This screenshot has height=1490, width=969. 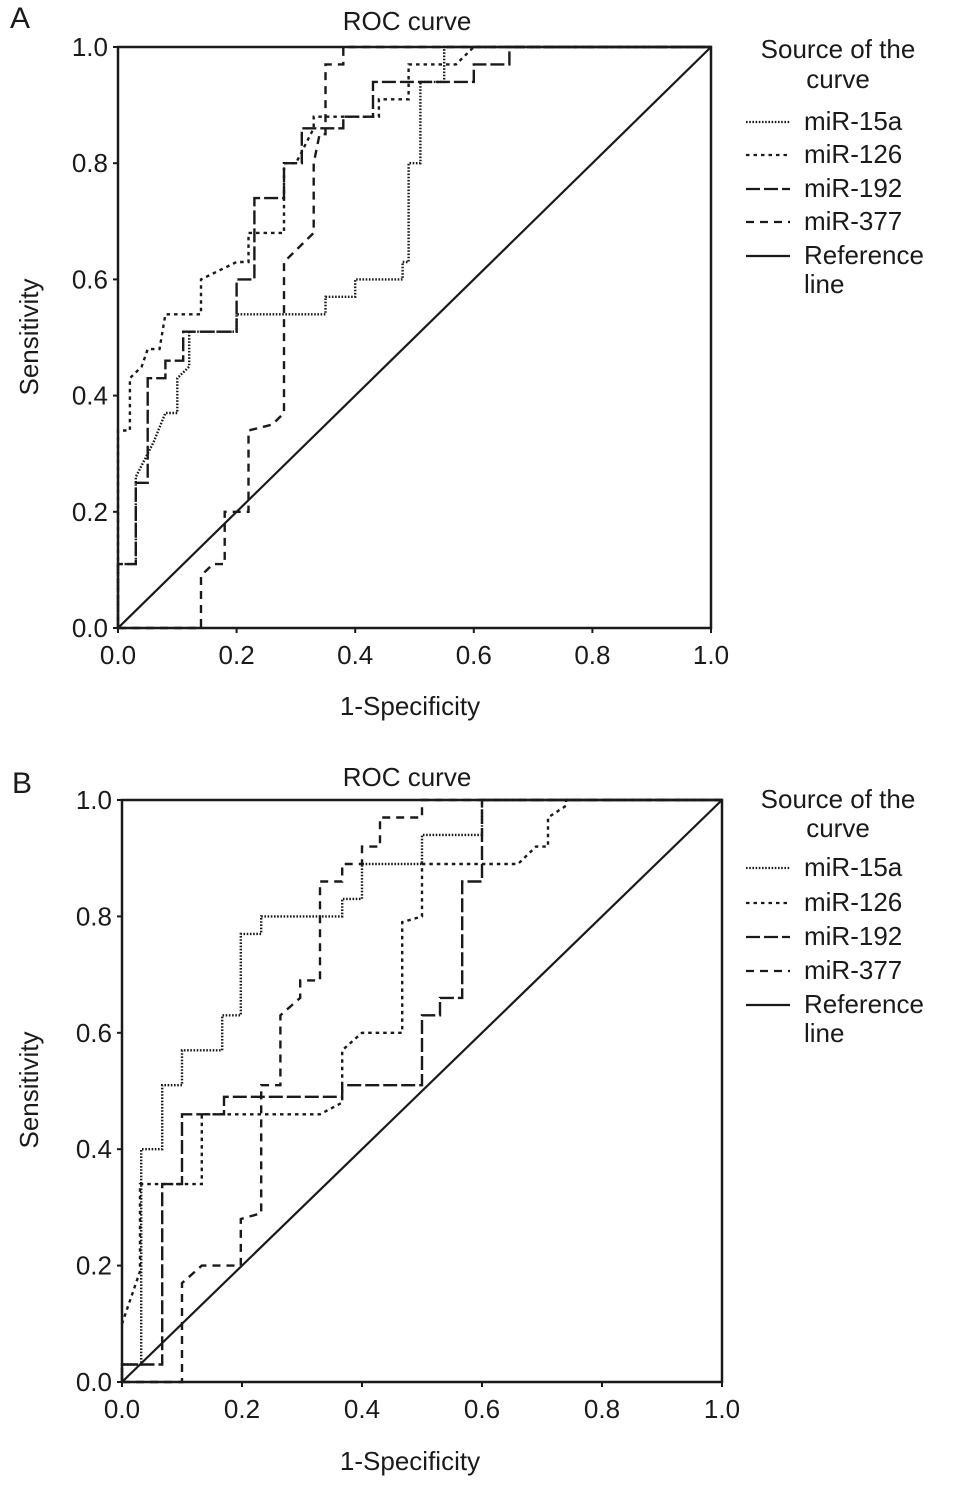 What do you see at coordinates (20, 18) in the screenshot?
I see `panel-label: A` at bounding box center [20, 18].